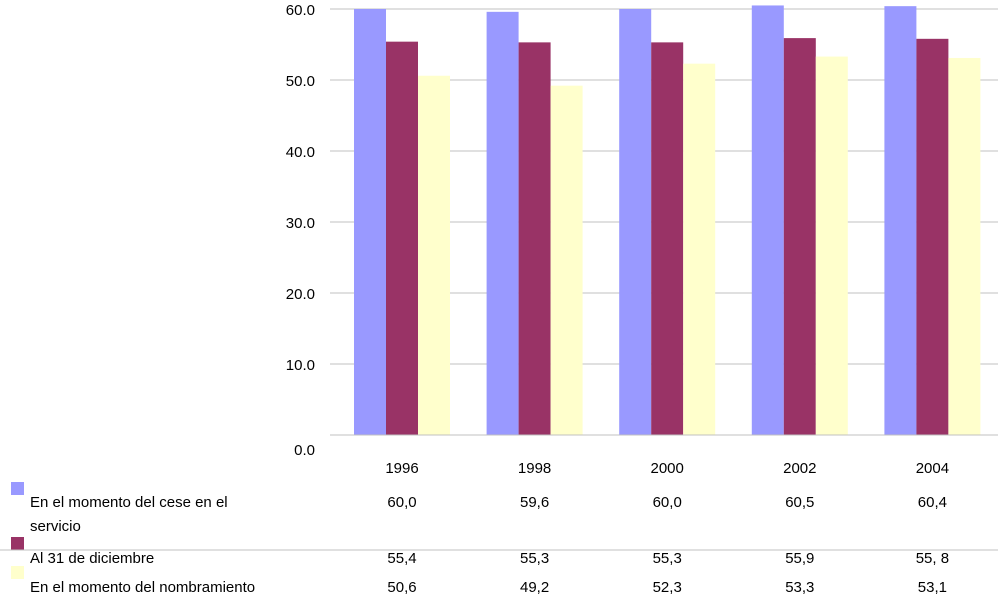 This screenshot has width=1000, height=606. I want to click on x-tick-label: 1998, so click(534, 468).